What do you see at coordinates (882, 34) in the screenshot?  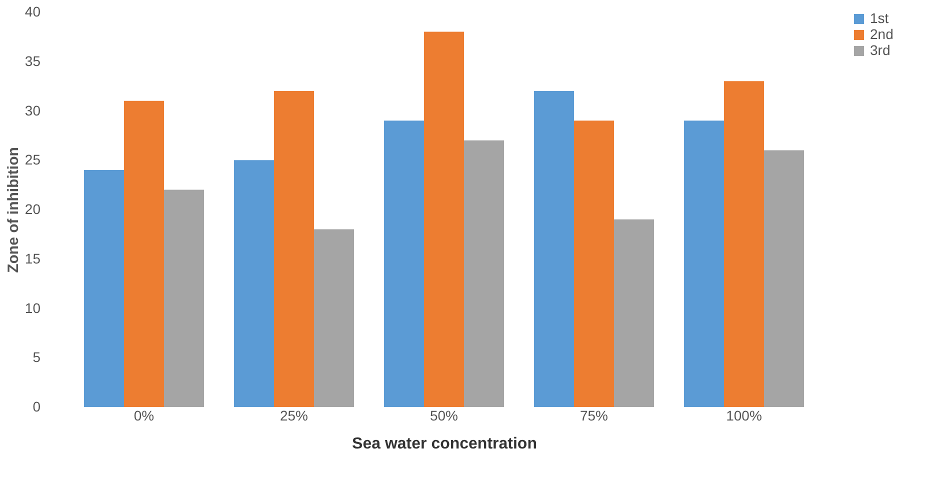 I see `legend-label: 2nd` at bounding box center [882, 34].